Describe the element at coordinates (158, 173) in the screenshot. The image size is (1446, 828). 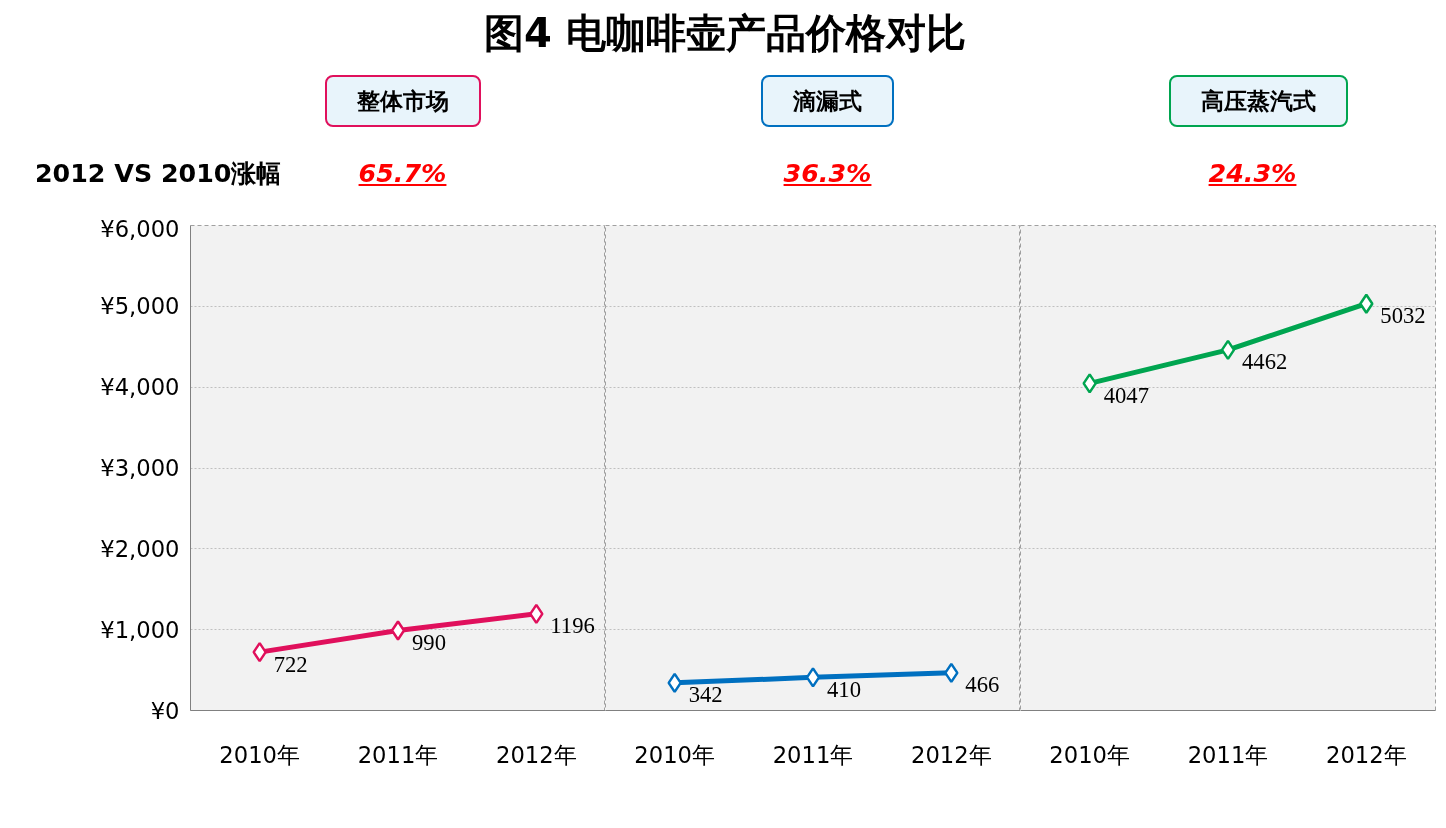
I see `text: 2012 VS 2010涨幅` at that location.